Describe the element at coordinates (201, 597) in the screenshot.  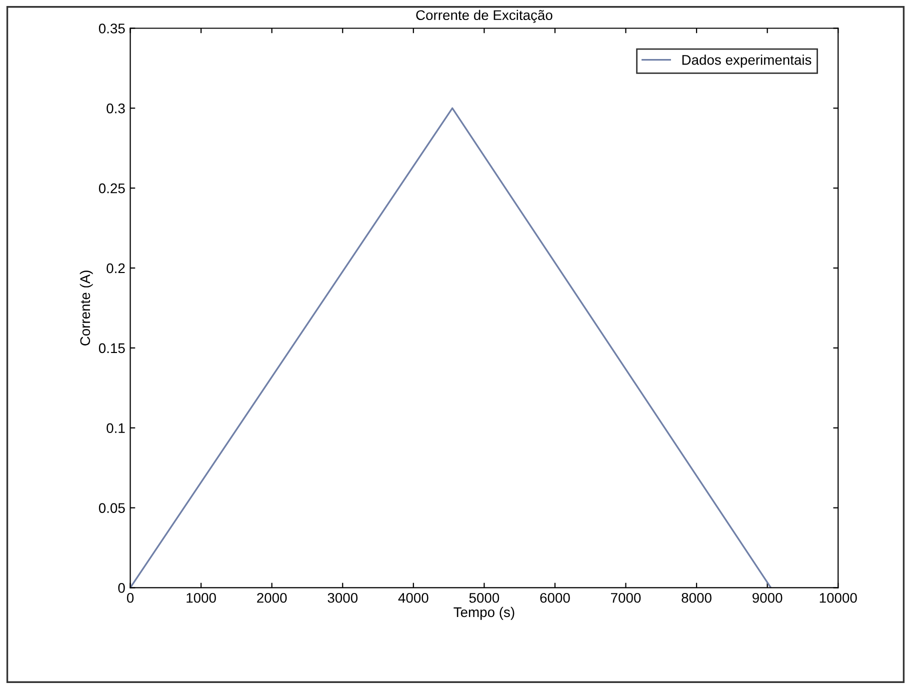
I see `x-tick-label: 1000` at that location.